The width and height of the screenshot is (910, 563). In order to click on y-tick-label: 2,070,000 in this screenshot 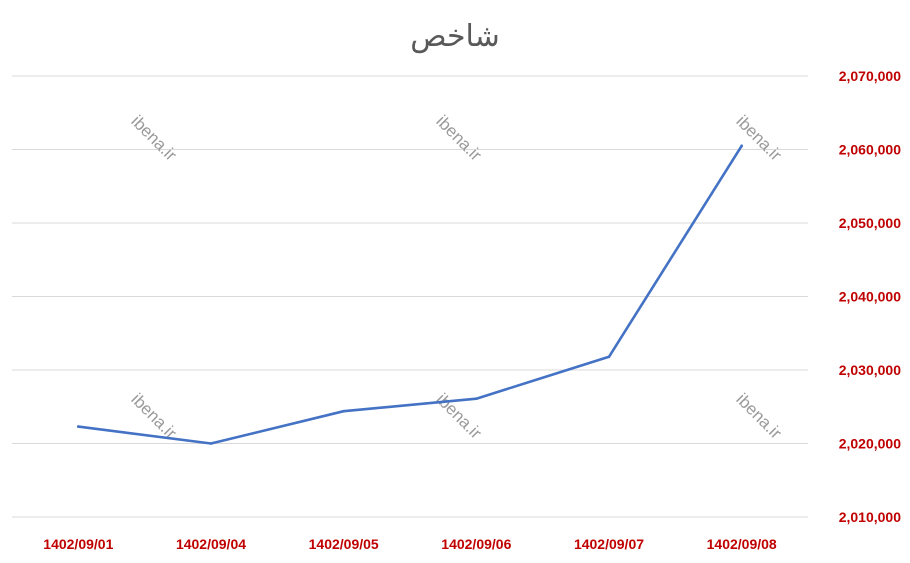, I will do `click(870, 76)`.